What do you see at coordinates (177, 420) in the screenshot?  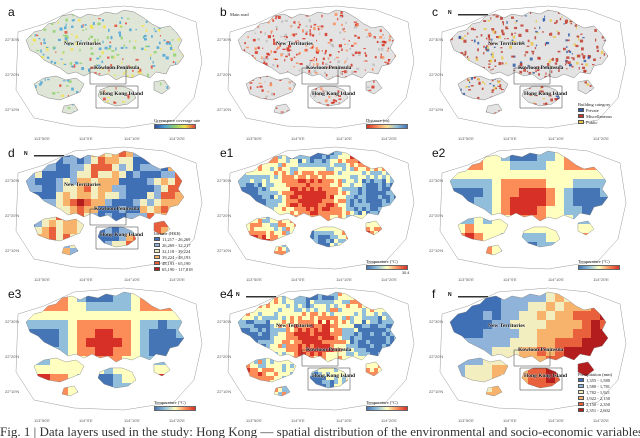 I see `longitude-tick: 114°20'E` at bounding box center [177, 420].